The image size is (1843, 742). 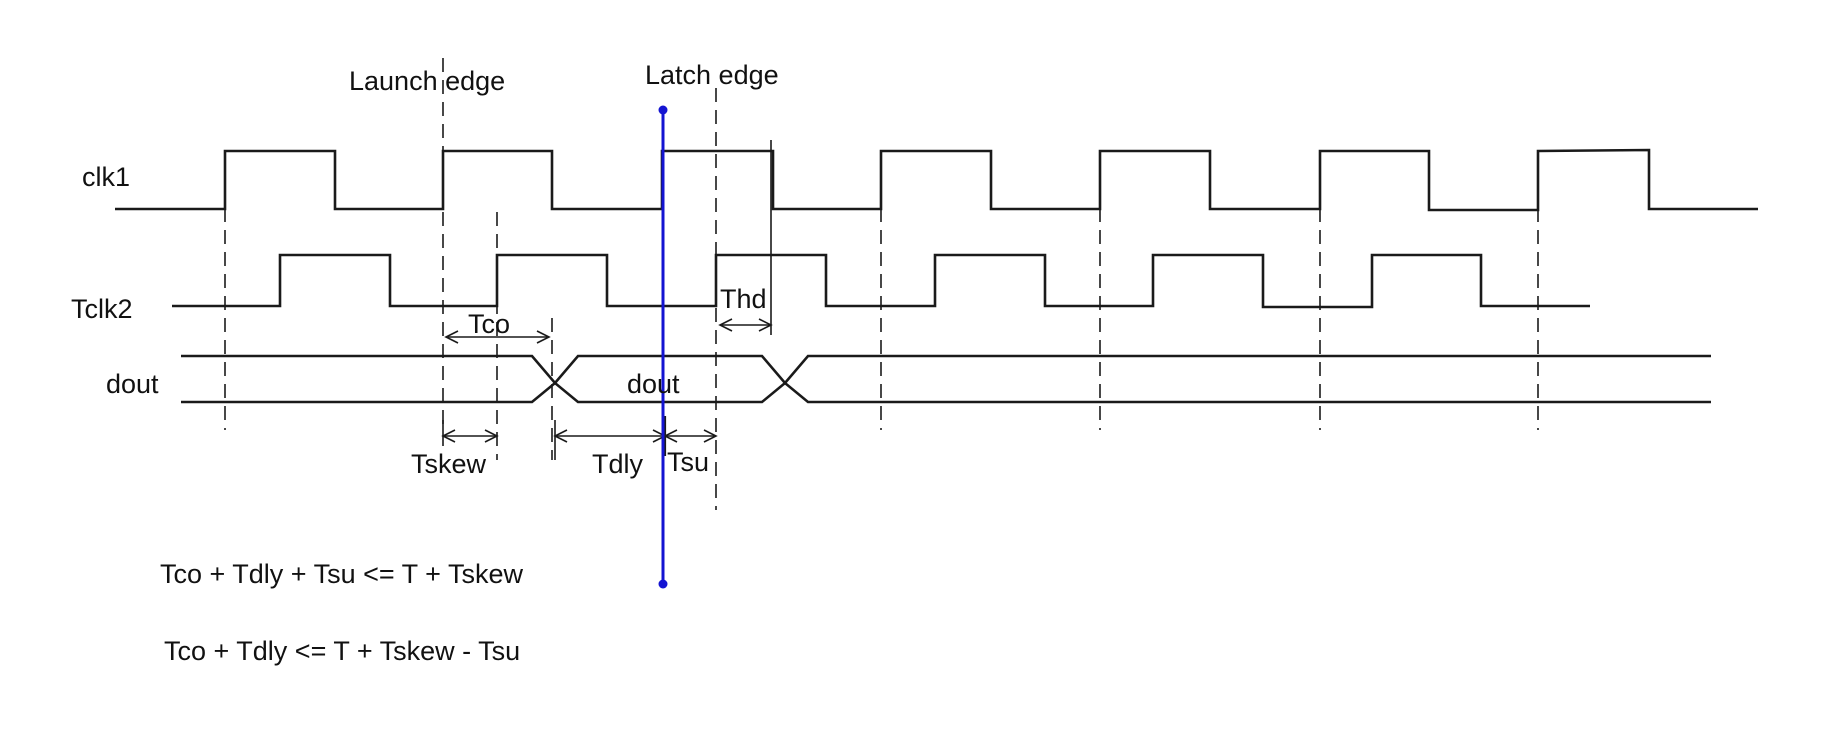 I want to click on clk1-label: clk1, so click(x=106, y=177).